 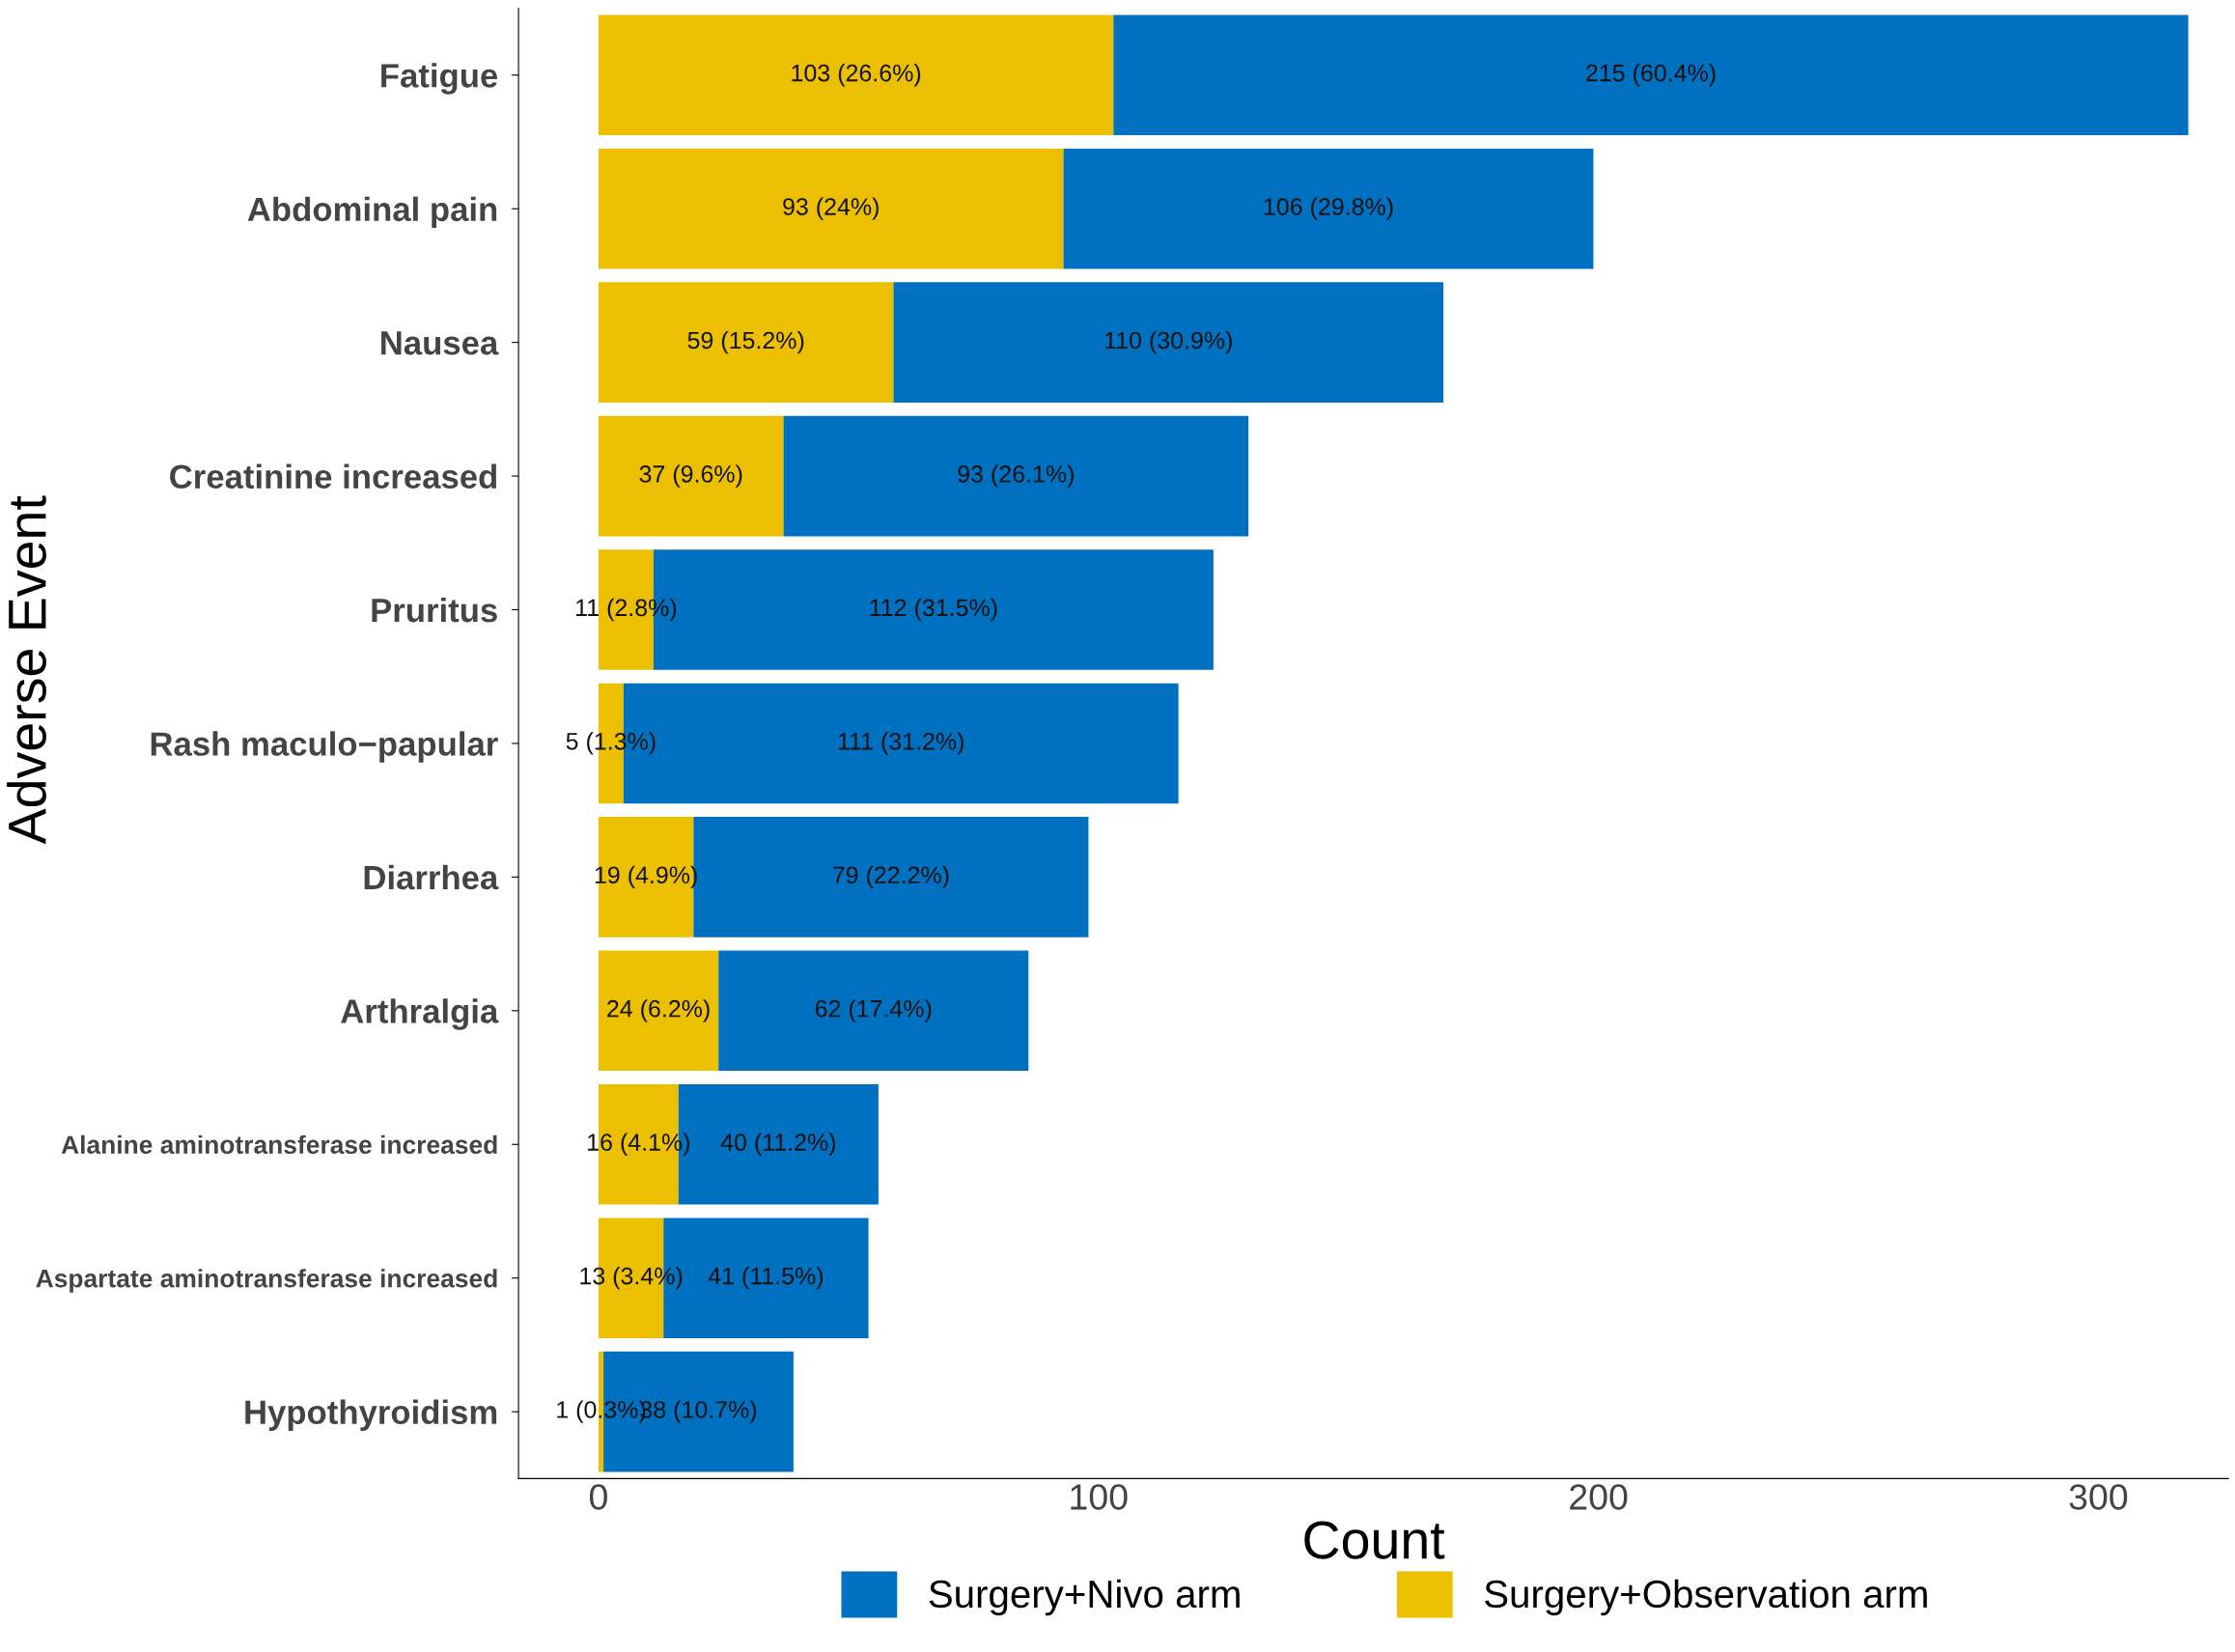 I want to click on data-label: 37 (9.6%), so click(x=691, y=476).